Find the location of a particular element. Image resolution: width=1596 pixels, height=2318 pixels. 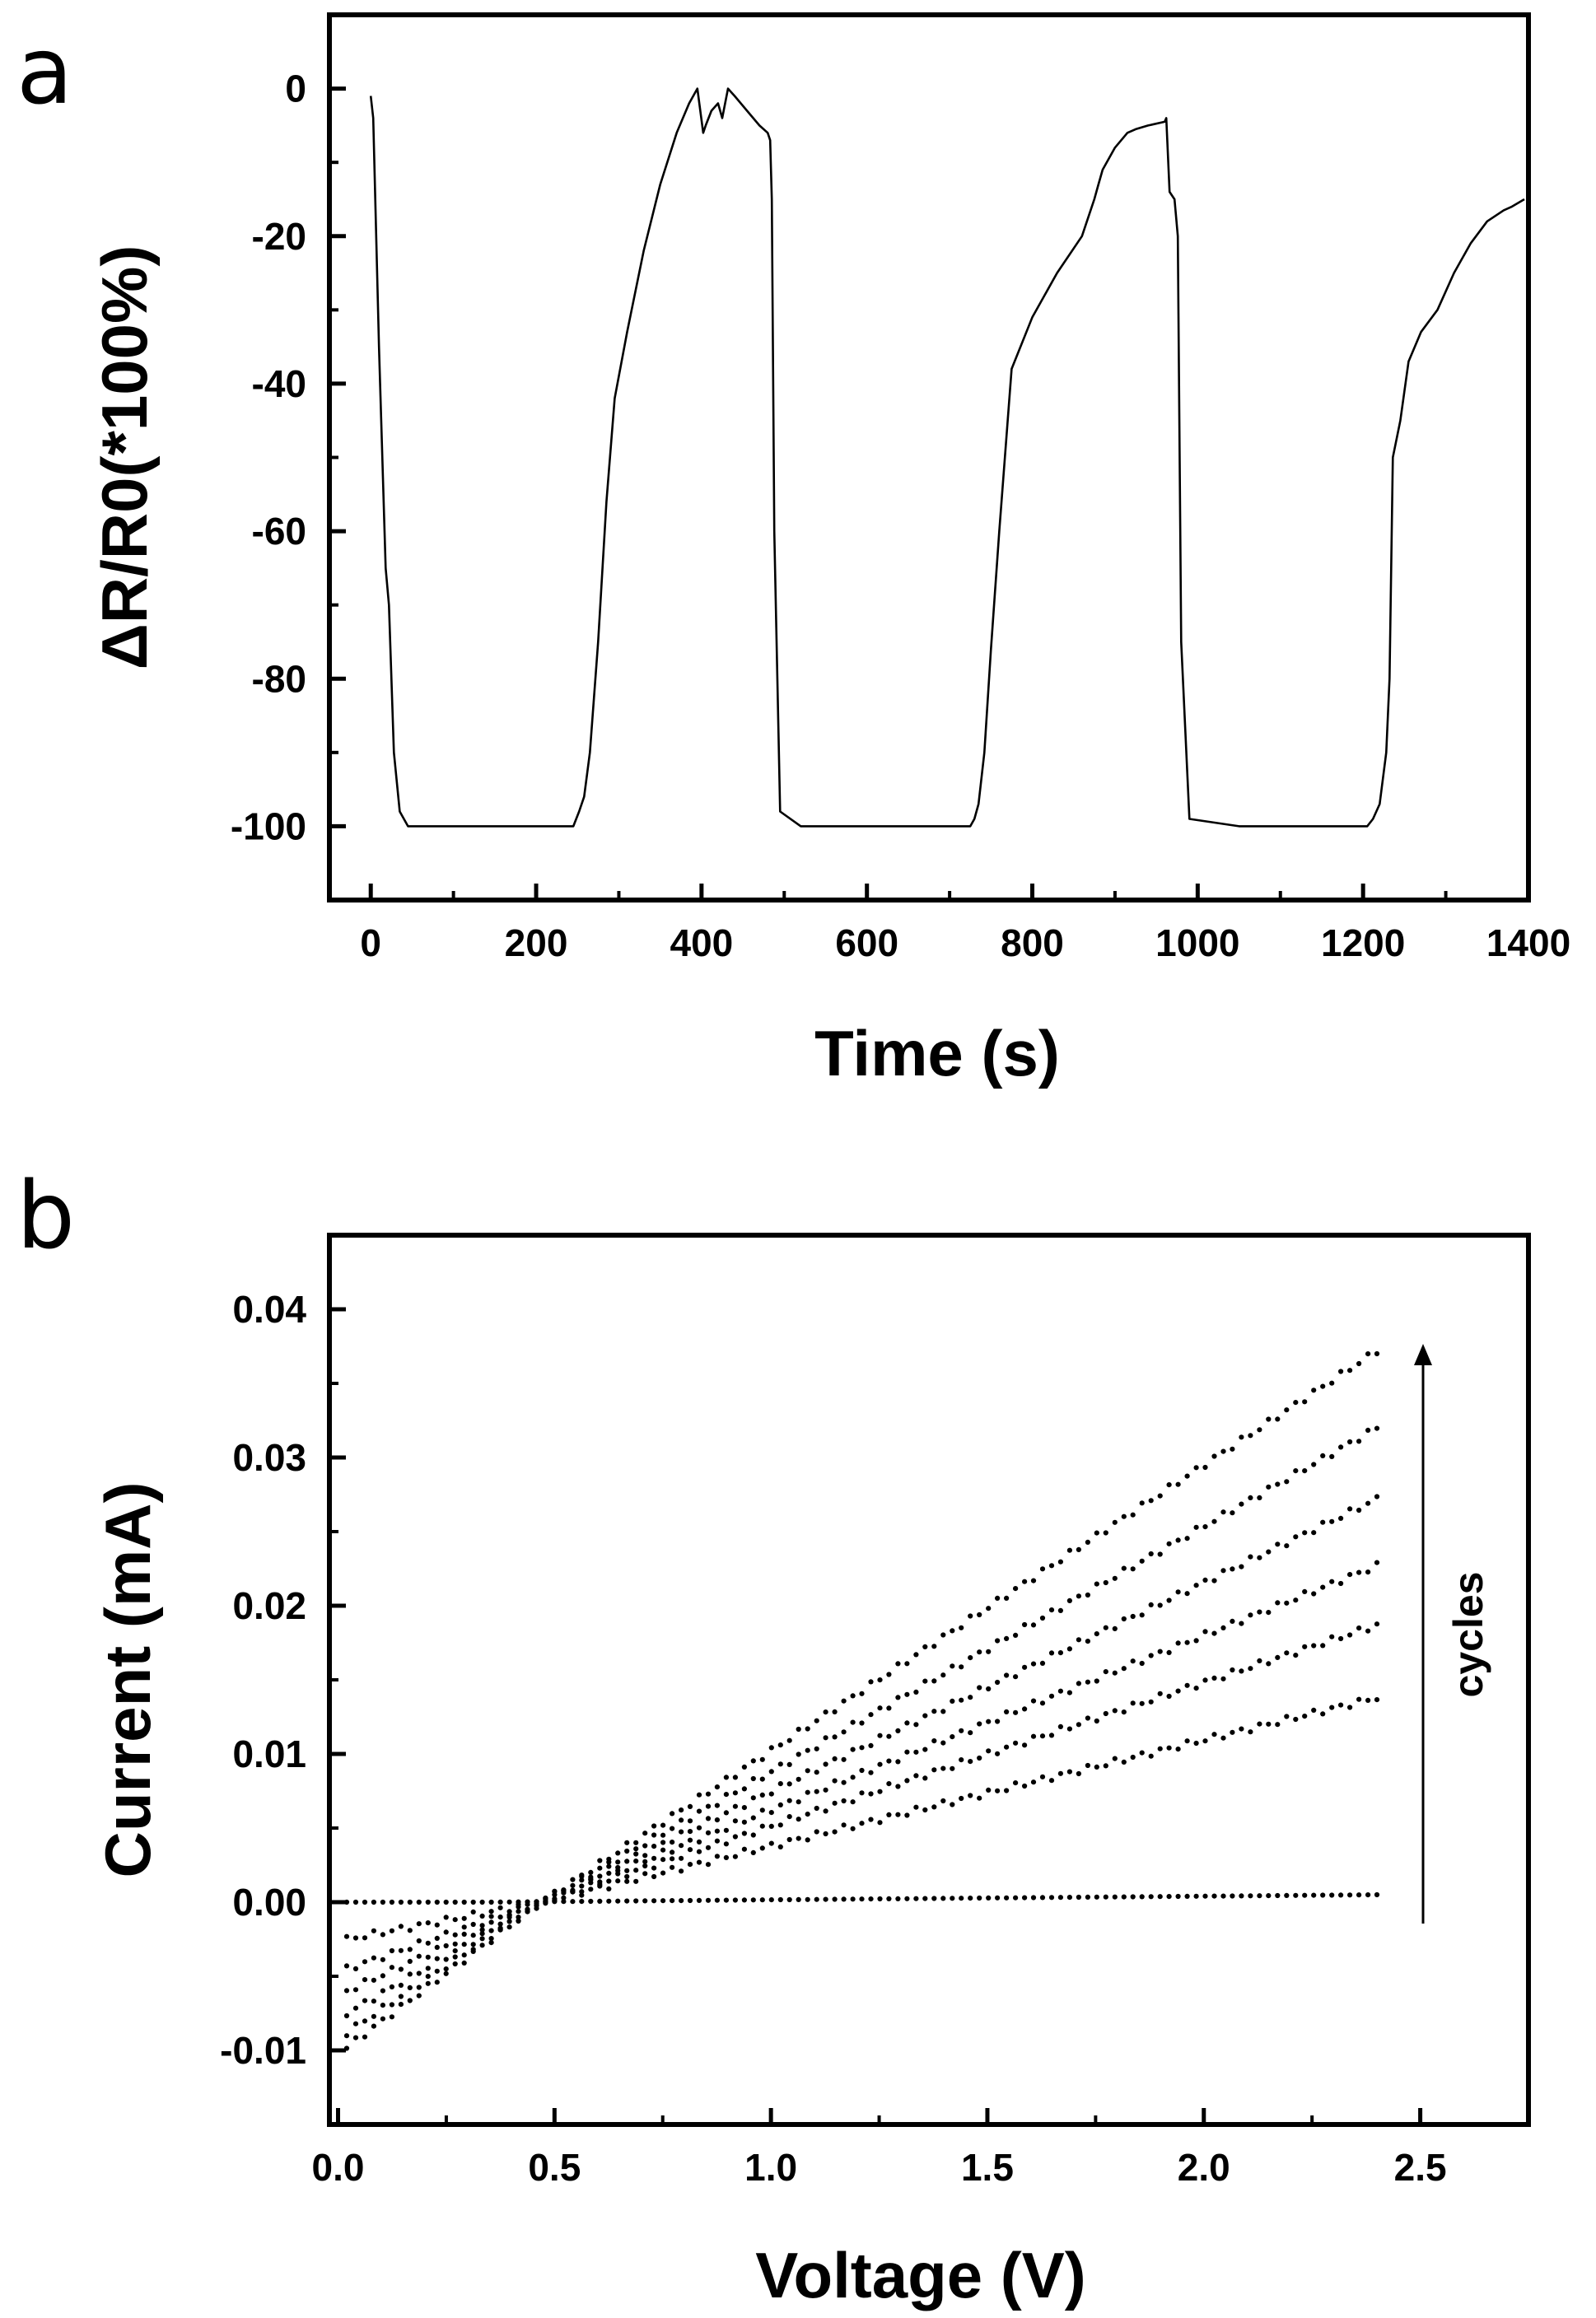

b-cycles-arrow-head is located at coordinates (1423, 1354).